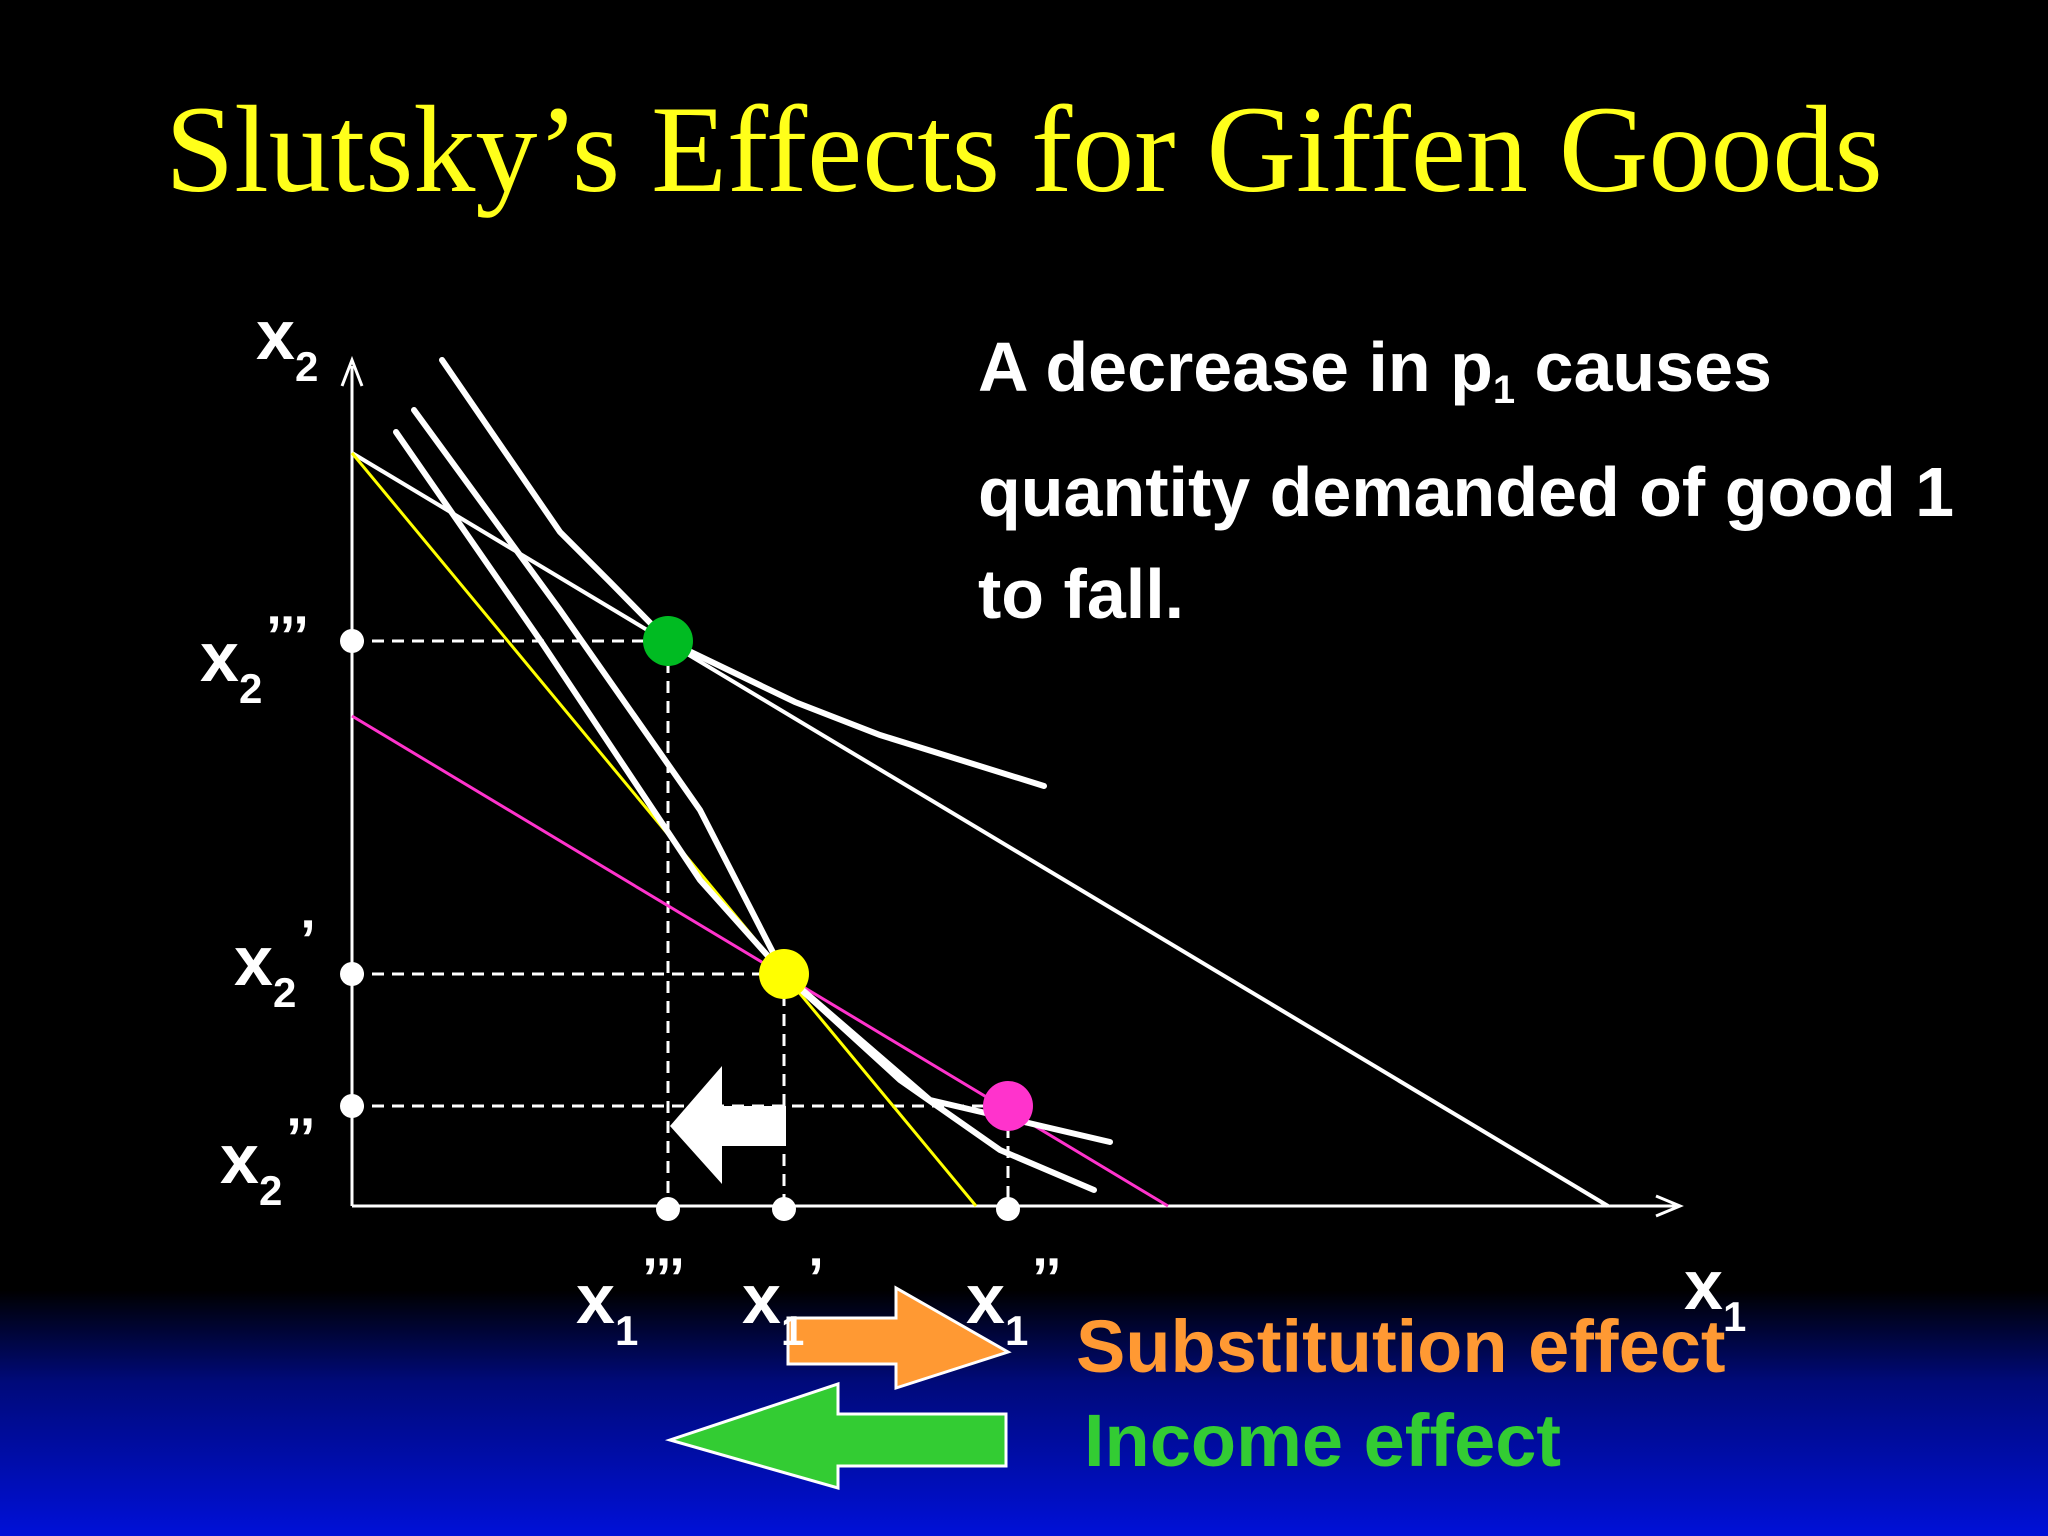 Image resolution: width=2048 pixels, height=1536 pixels. Describe the element at coordinates (352, 641) in the screenshot. I see `tick-dot-x2-triple` at that location.